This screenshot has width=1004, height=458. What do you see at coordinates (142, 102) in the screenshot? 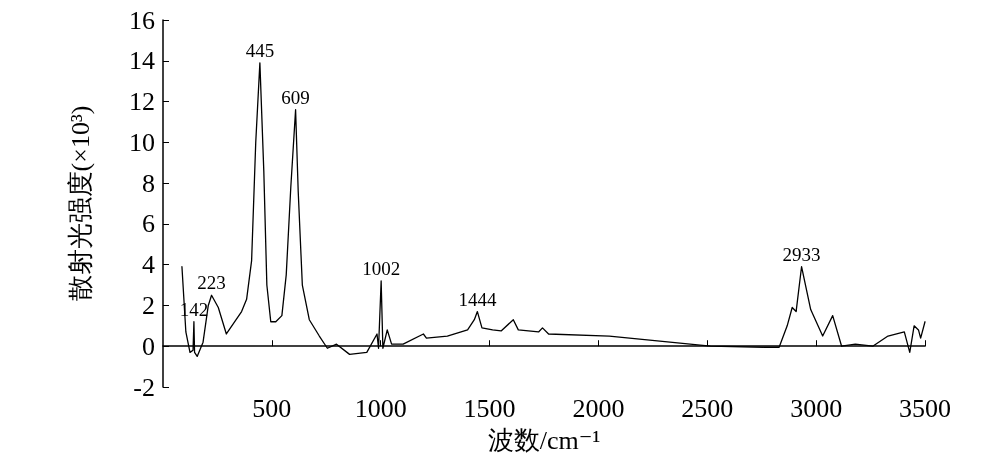
I see `y-tick-label: 12` at bounding box center [142, 102].